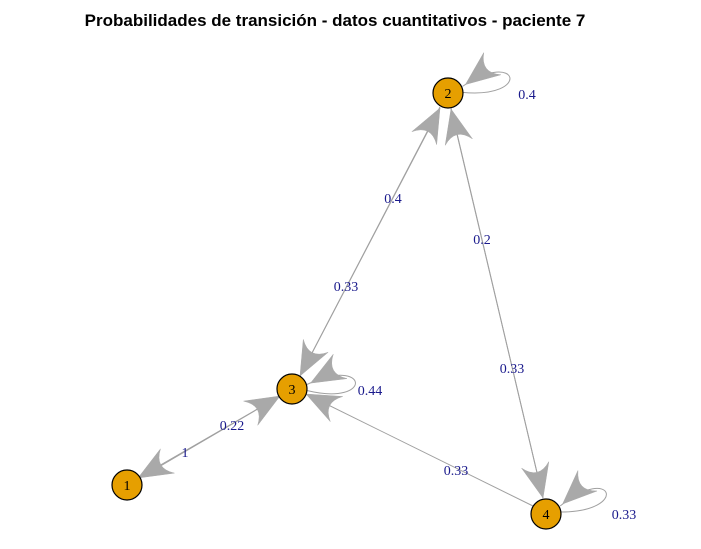 The height and width of the screenshot is (549, 701). I want to click on edge-label-2-to-4: 0.2, so click(482, 240).